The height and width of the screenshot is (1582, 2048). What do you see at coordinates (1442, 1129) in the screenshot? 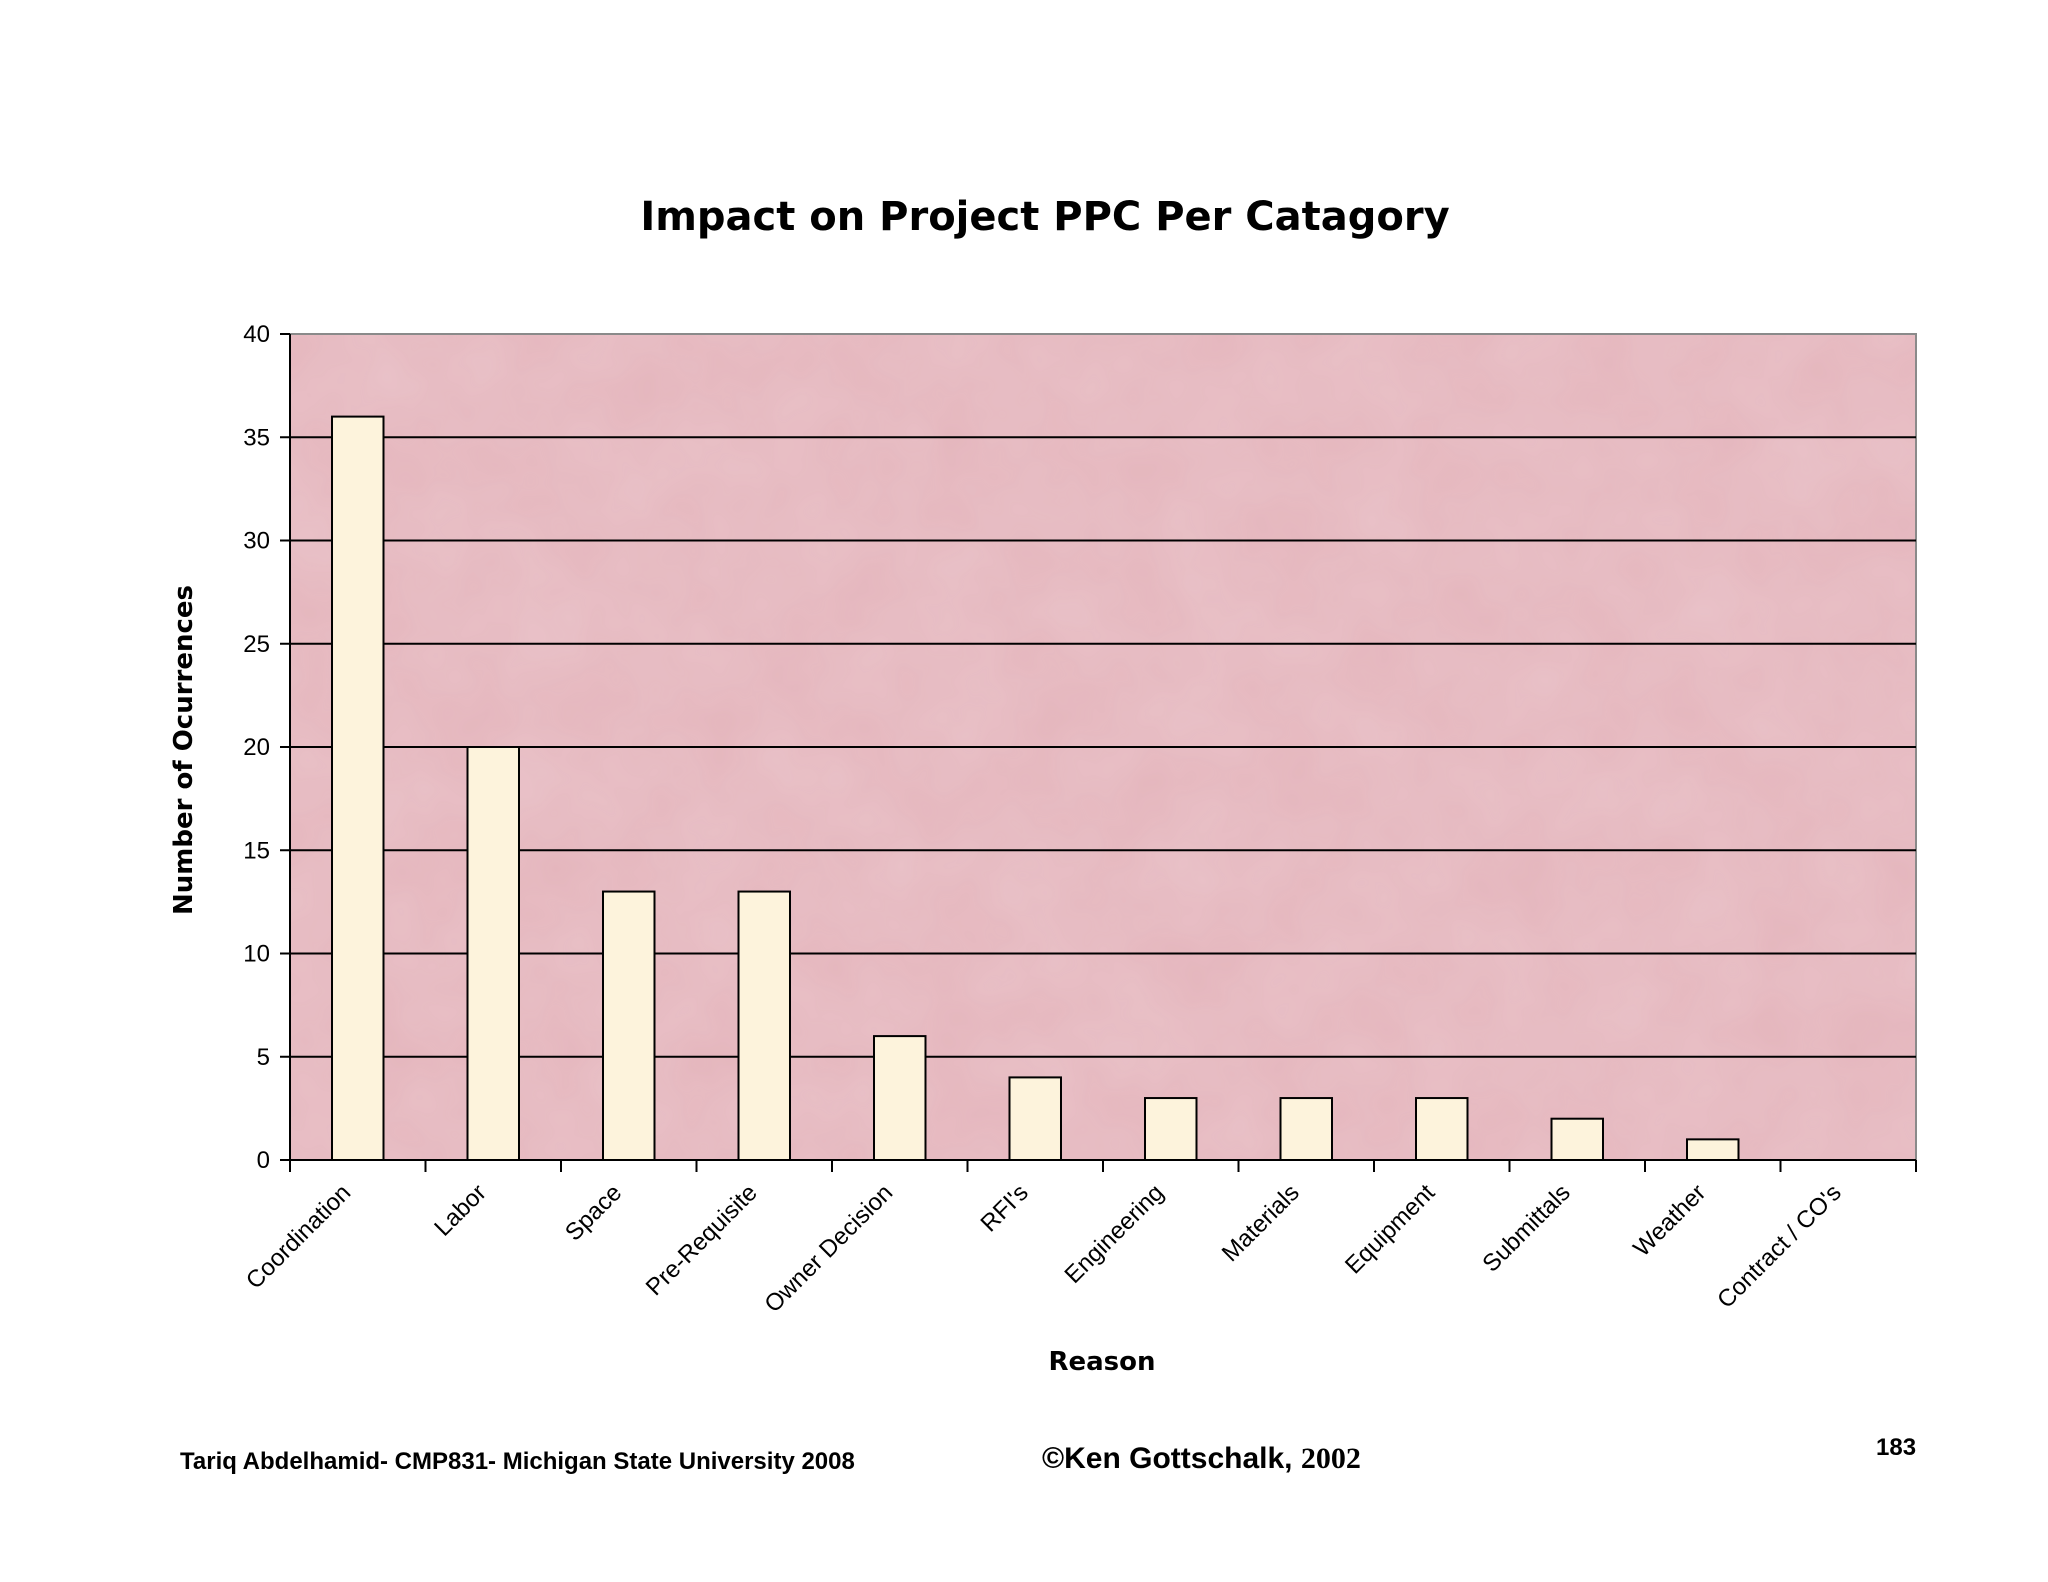
I see `bar-equipment` at bounding box center [1442, 1129].